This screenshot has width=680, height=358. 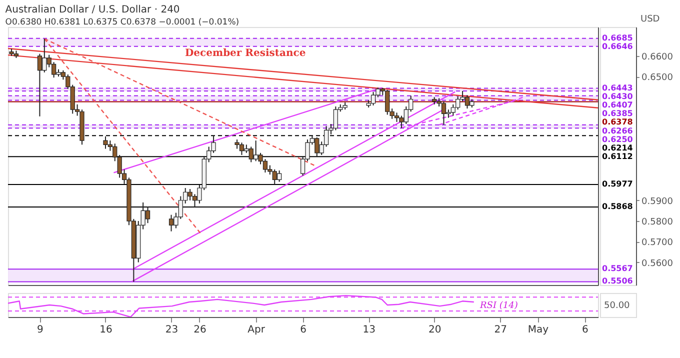 What do you see at coordinates (171, 330) in the screenshot?
I see `x-tick-label: 23` at bounding box center [171, 330].